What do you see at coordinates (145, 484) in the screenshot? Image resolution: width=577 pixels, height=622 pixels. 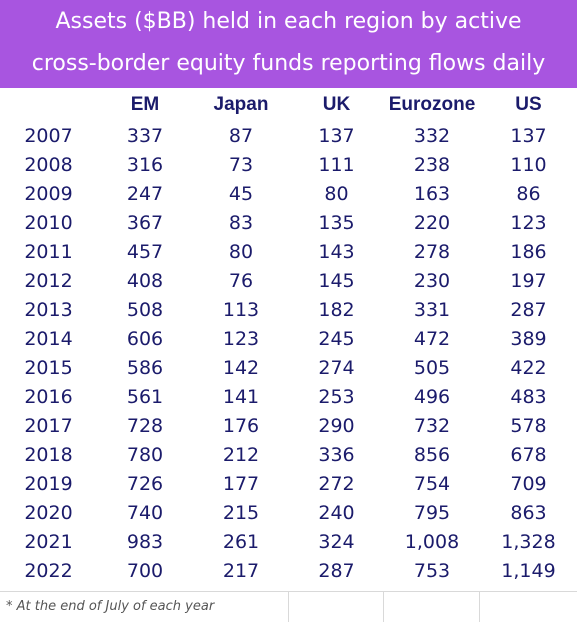 I see `value-cell: 726` at bounding box center [145, 484].